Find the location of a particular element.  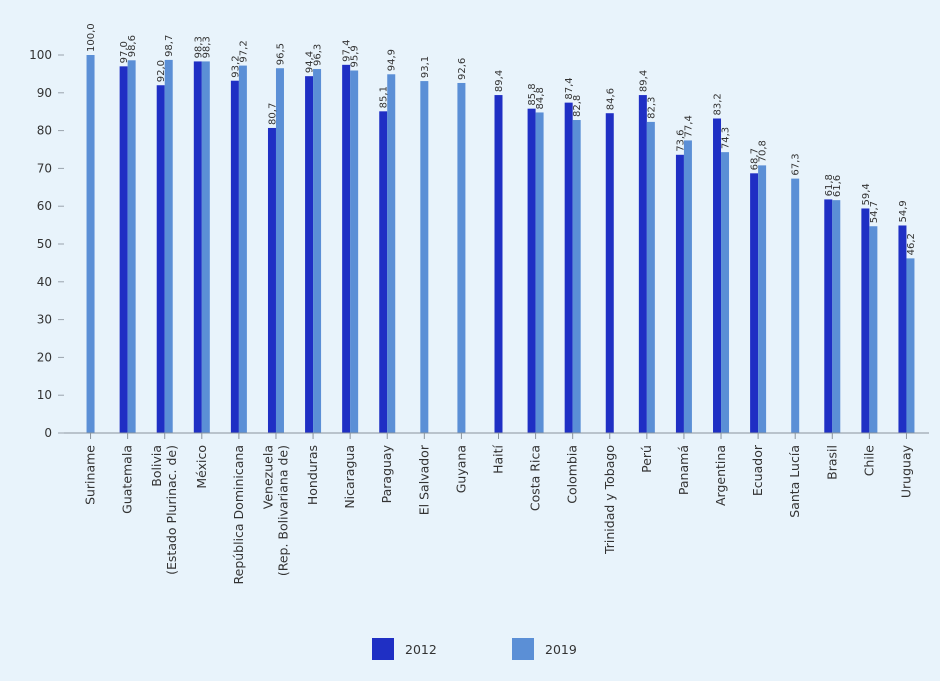

data-label: 92,0 is located at coordinates (161, 71).